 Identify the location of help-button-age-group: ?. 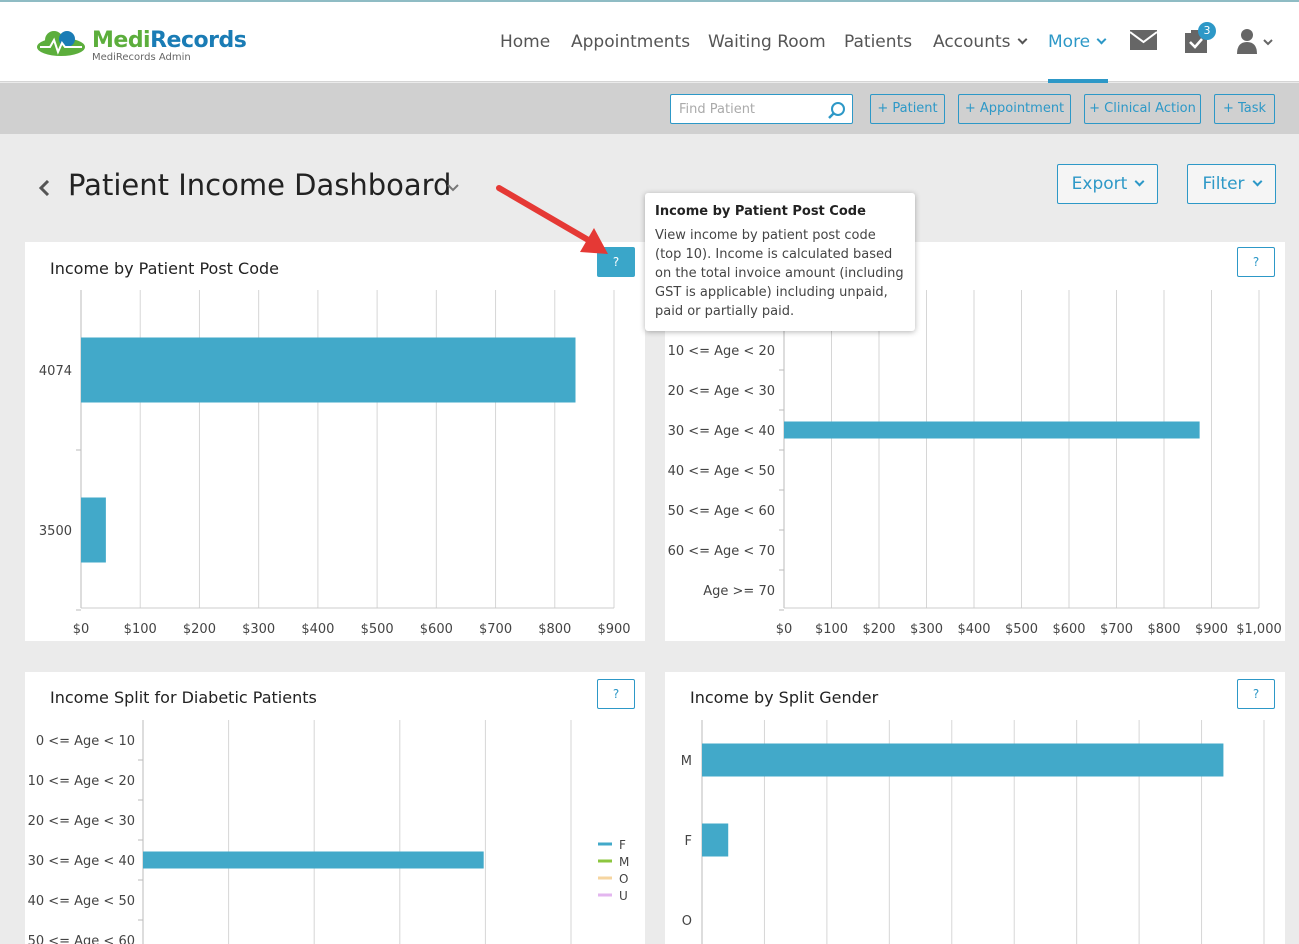
(1256, 262).